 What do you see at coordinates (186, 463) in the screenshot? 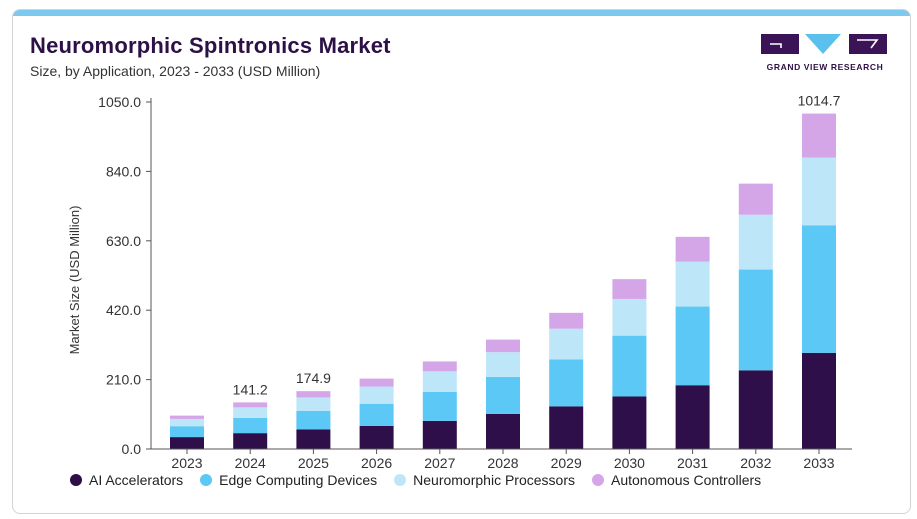
I see `x-tick-label: 2023` at bounding box center [186, 463].